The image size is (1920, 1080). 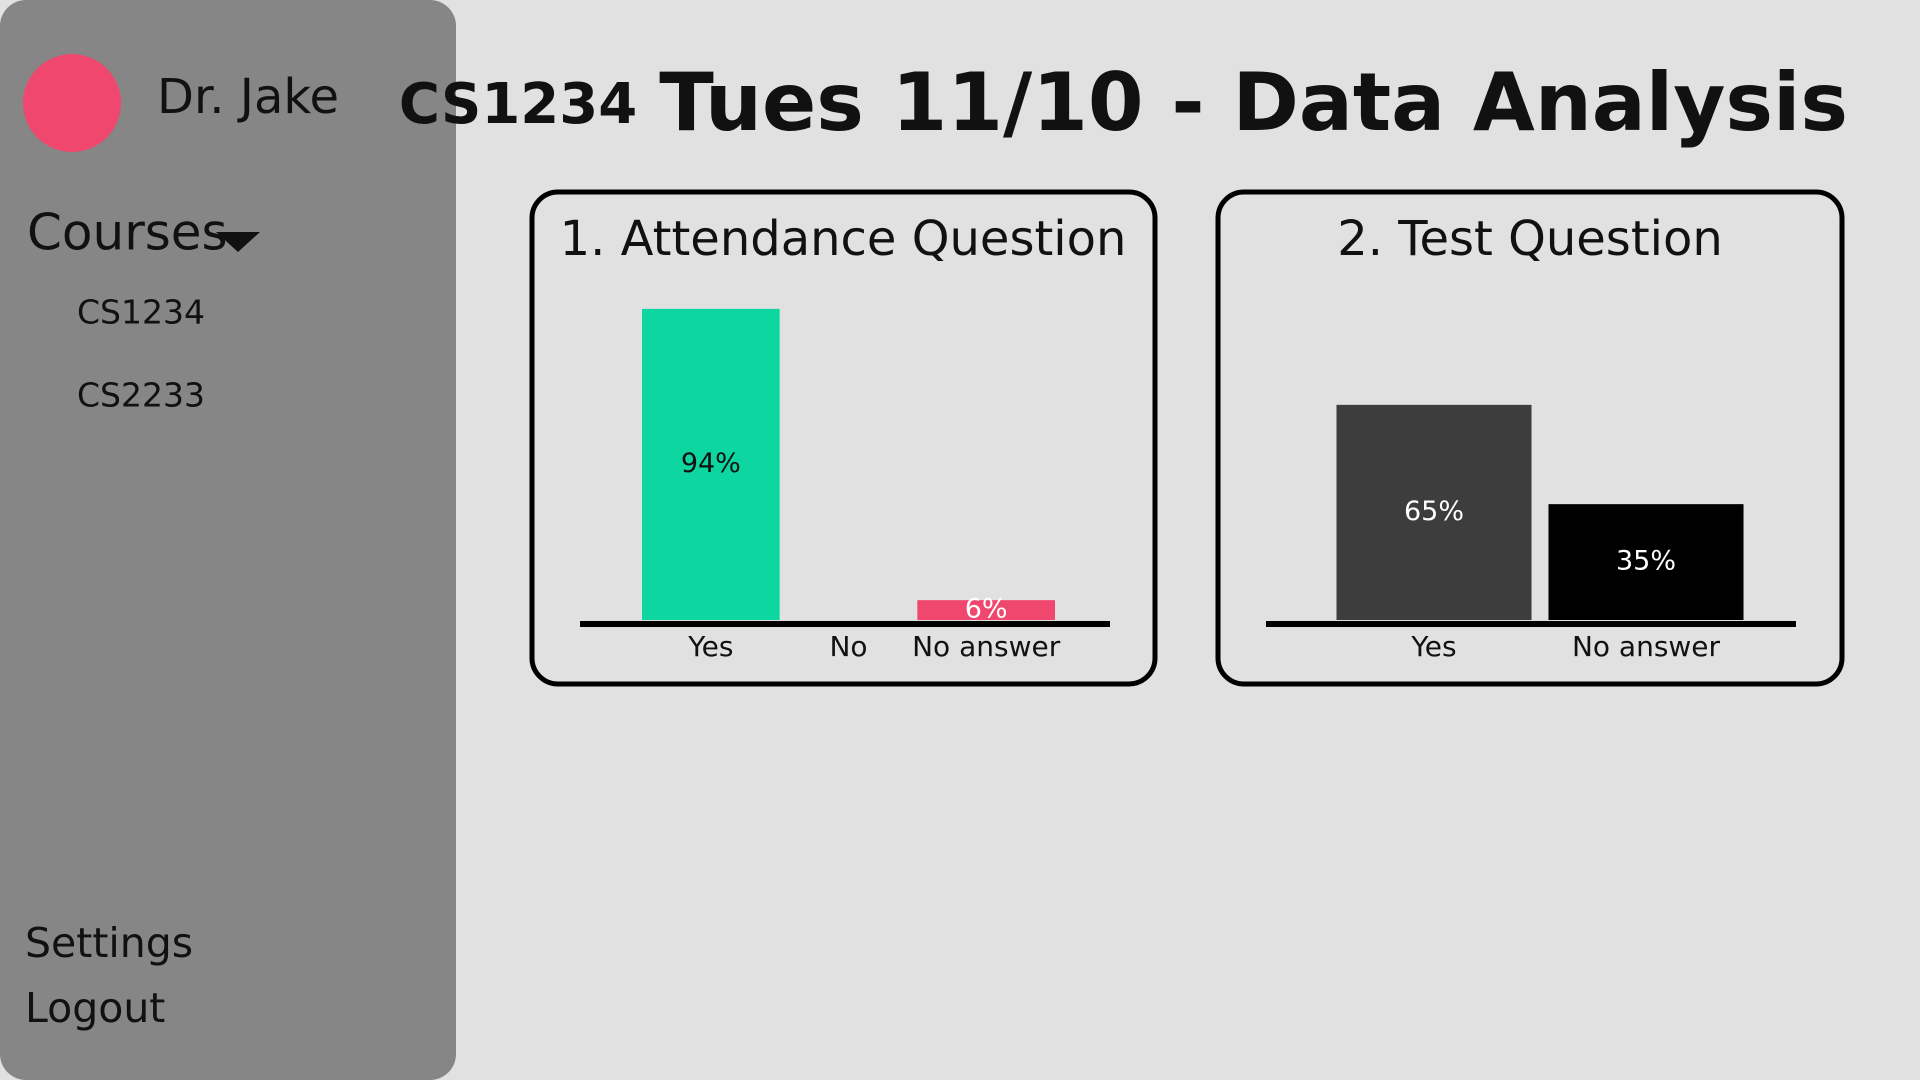 What do you see at coordinates (95, 1008) in the screenshot?
I see `logout-link: Logout` at bounding box center [95, 1008].